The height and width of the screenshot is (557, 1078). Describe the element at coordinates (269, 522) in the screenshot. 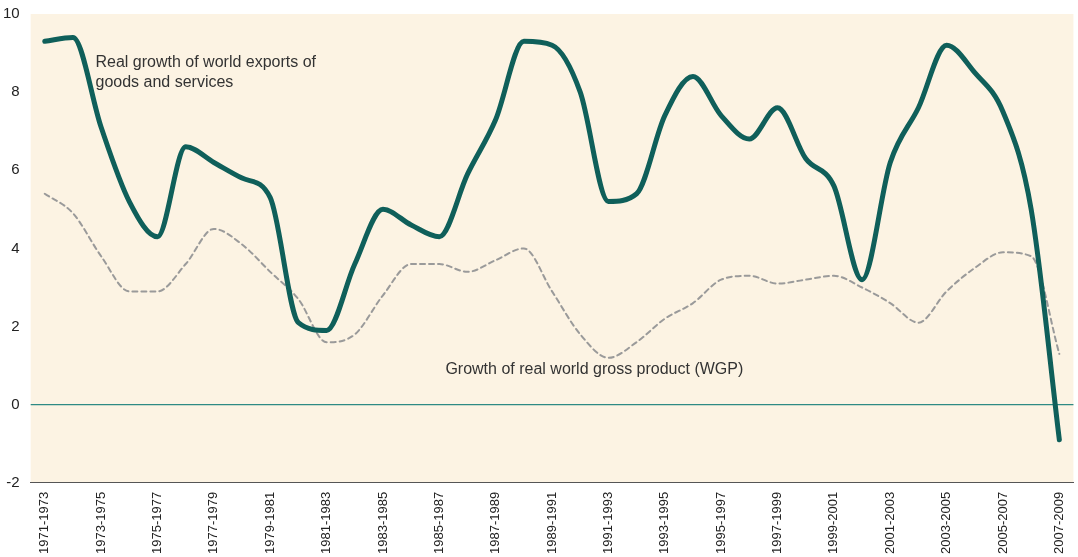

I see `x-tick-label: 1979-1981` at that location.